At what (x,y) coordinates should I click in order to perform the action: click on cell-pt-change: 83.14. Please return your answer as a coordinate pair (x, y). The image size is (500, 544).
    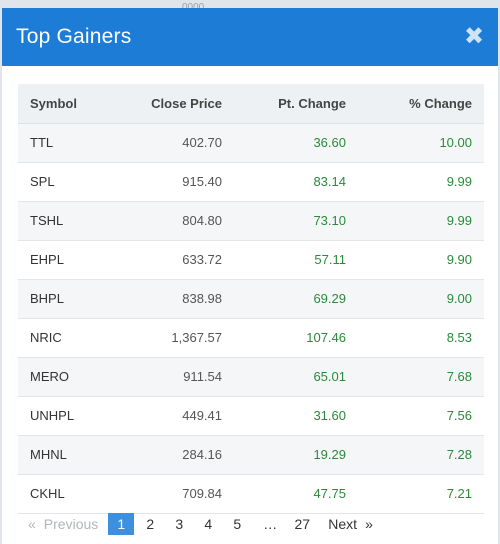
    Looking at the image, I should click on (296, 182).